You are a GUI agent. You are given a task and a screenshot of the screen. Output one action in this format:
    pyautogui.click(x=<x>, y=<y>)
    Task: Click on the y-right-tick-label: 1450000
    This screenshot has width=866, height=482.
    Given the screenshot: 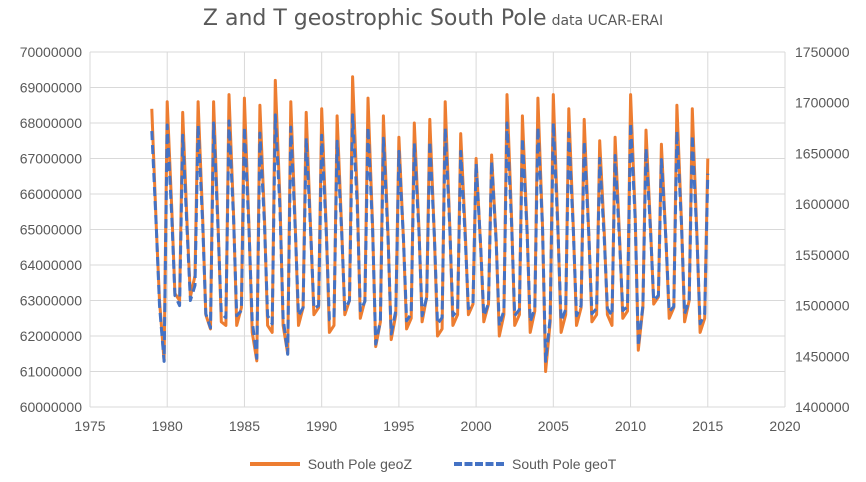 What is the action you would take?
    pyautogui.click(x=822, y=356)
    